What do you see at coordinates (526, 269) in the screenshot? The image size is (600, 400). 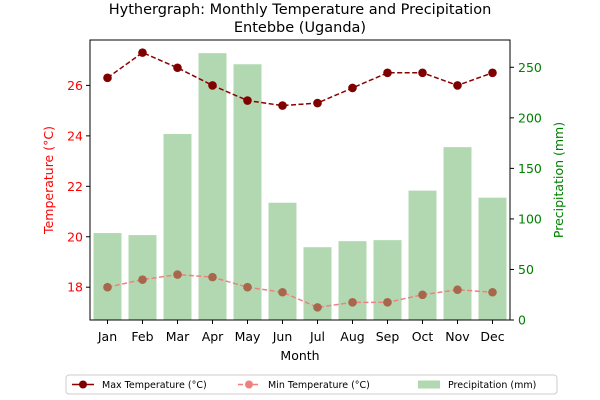 I see `y-right-tick-label: 50` at bounding box center [526, 269].